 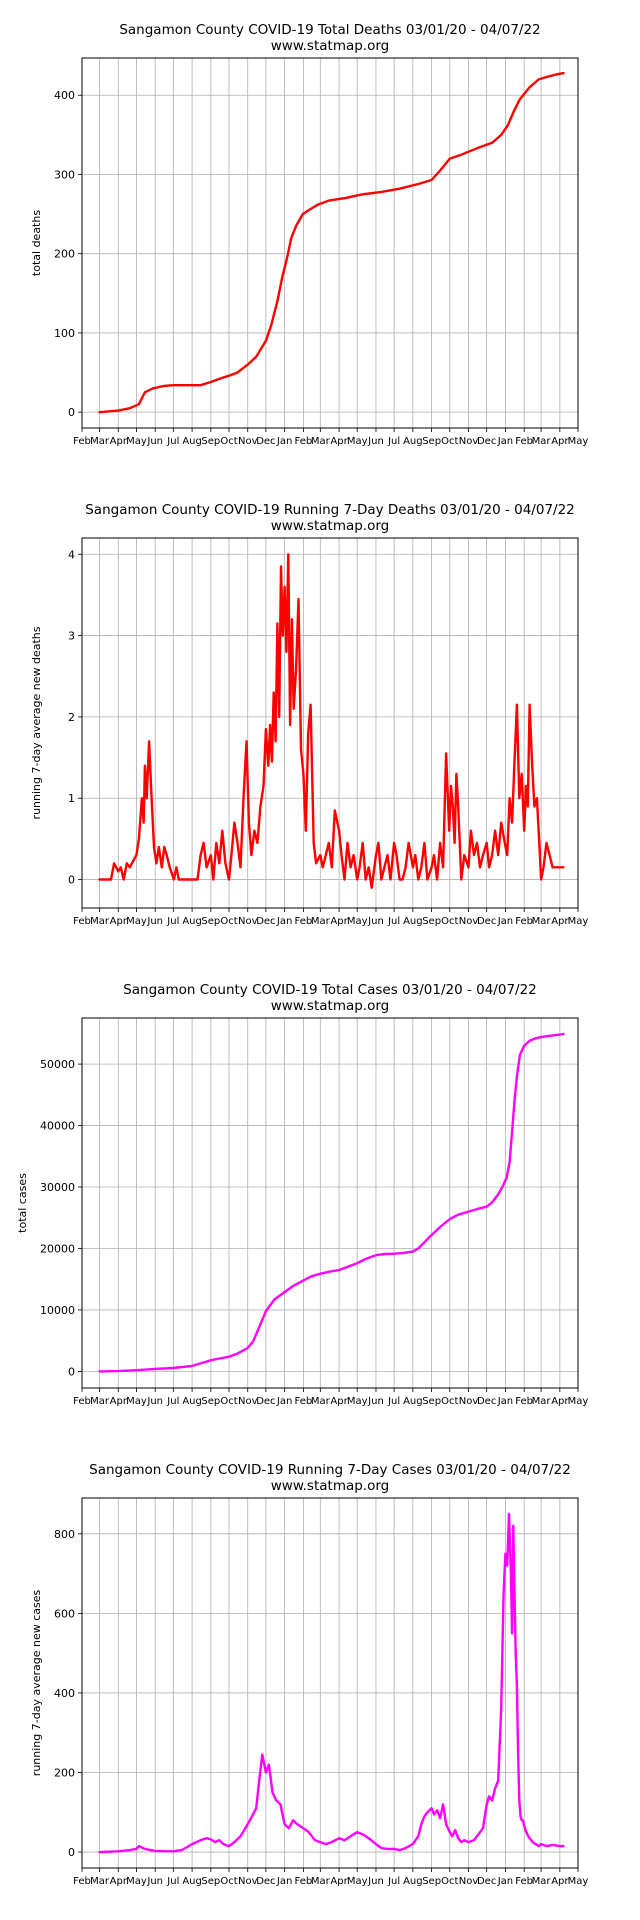 I want to click on y-tick-label: 800, so click(x=64, y=1534).